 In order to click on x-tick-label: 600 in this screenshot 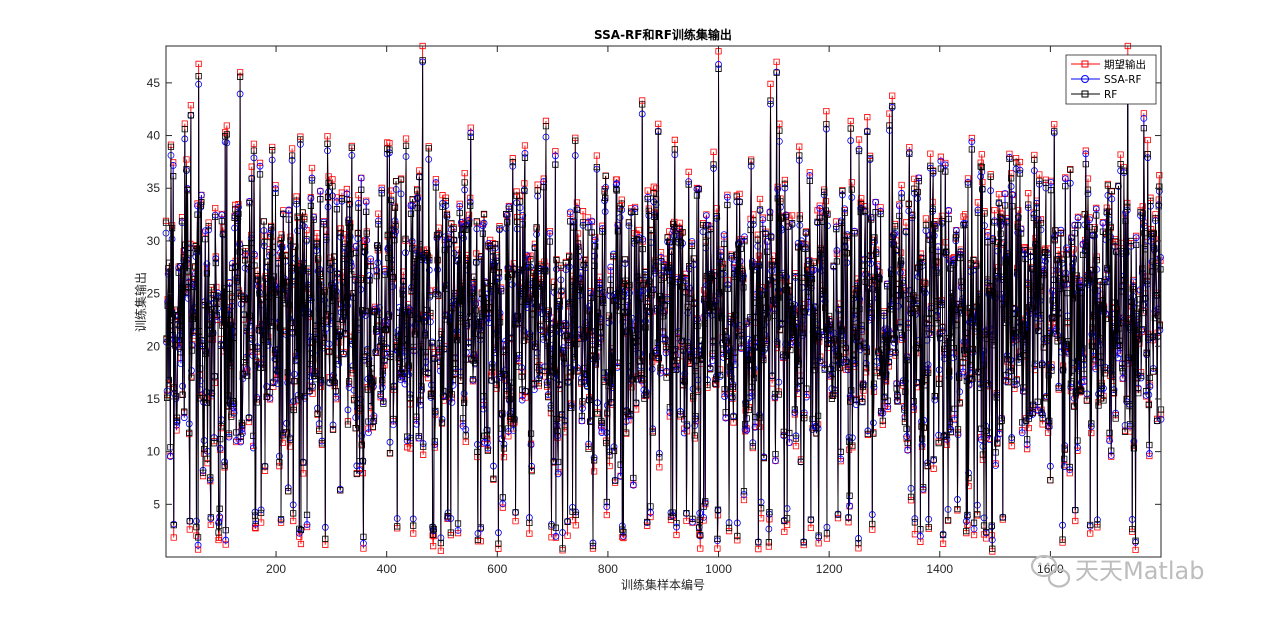, I will do `click(497, 569)`.